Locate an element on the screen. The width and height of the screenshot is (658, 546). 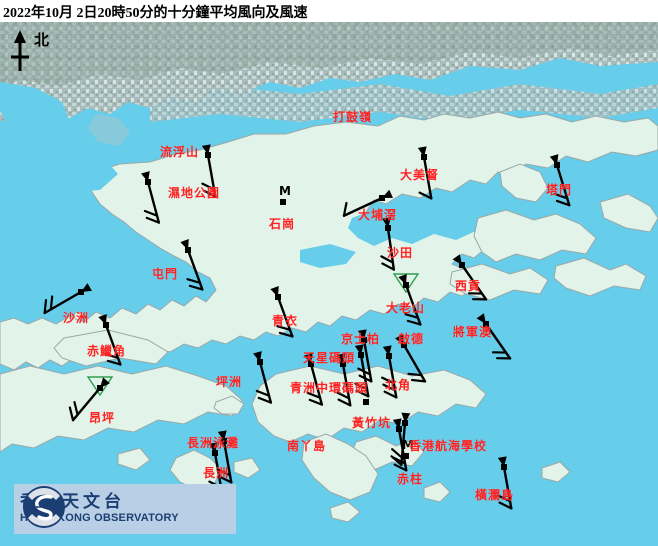
station-label: 沙洲 is located at coordinates (76, 318).